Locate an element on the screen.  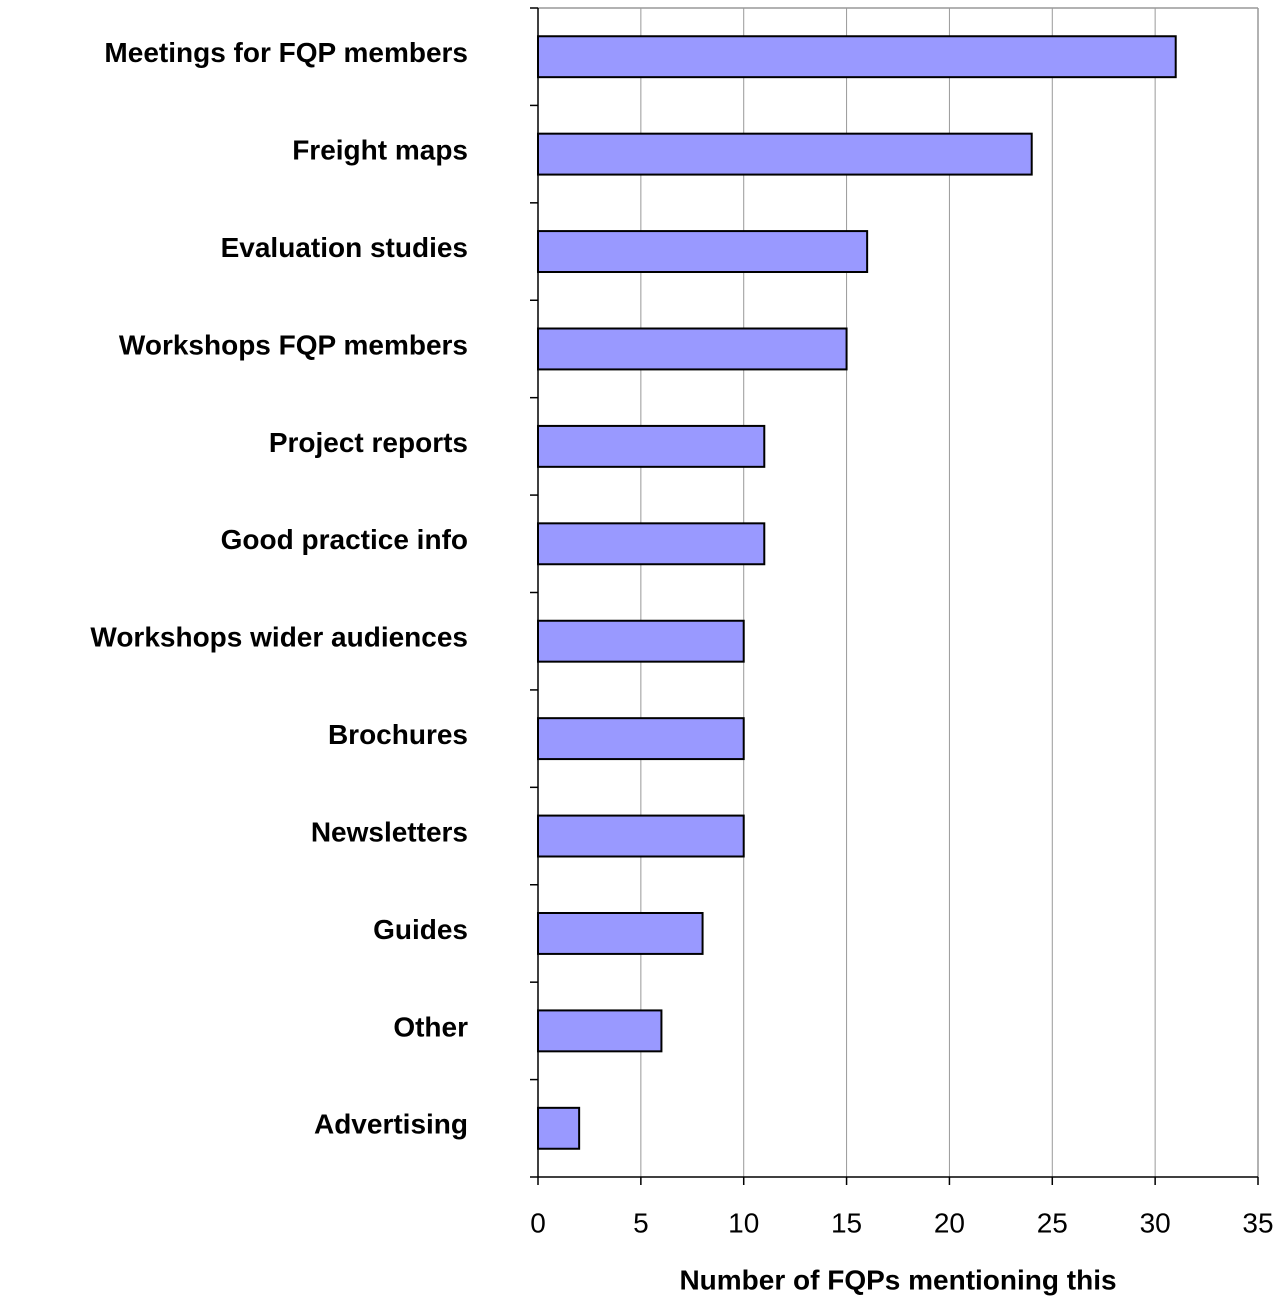
y-tick-label: Evaluation studies is located at coordinates (344, 247).